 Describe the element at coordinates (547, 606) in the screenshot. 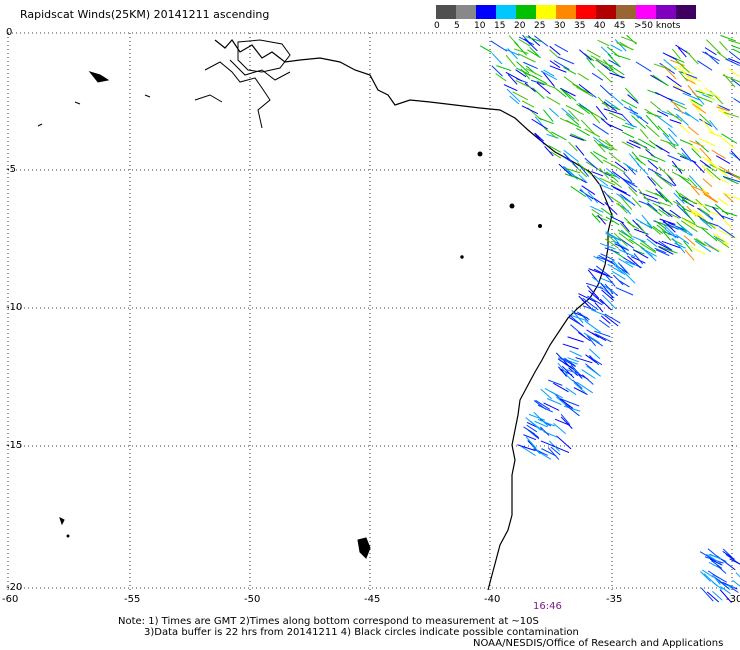

I see `pass-time-label: 16:46` at that location.